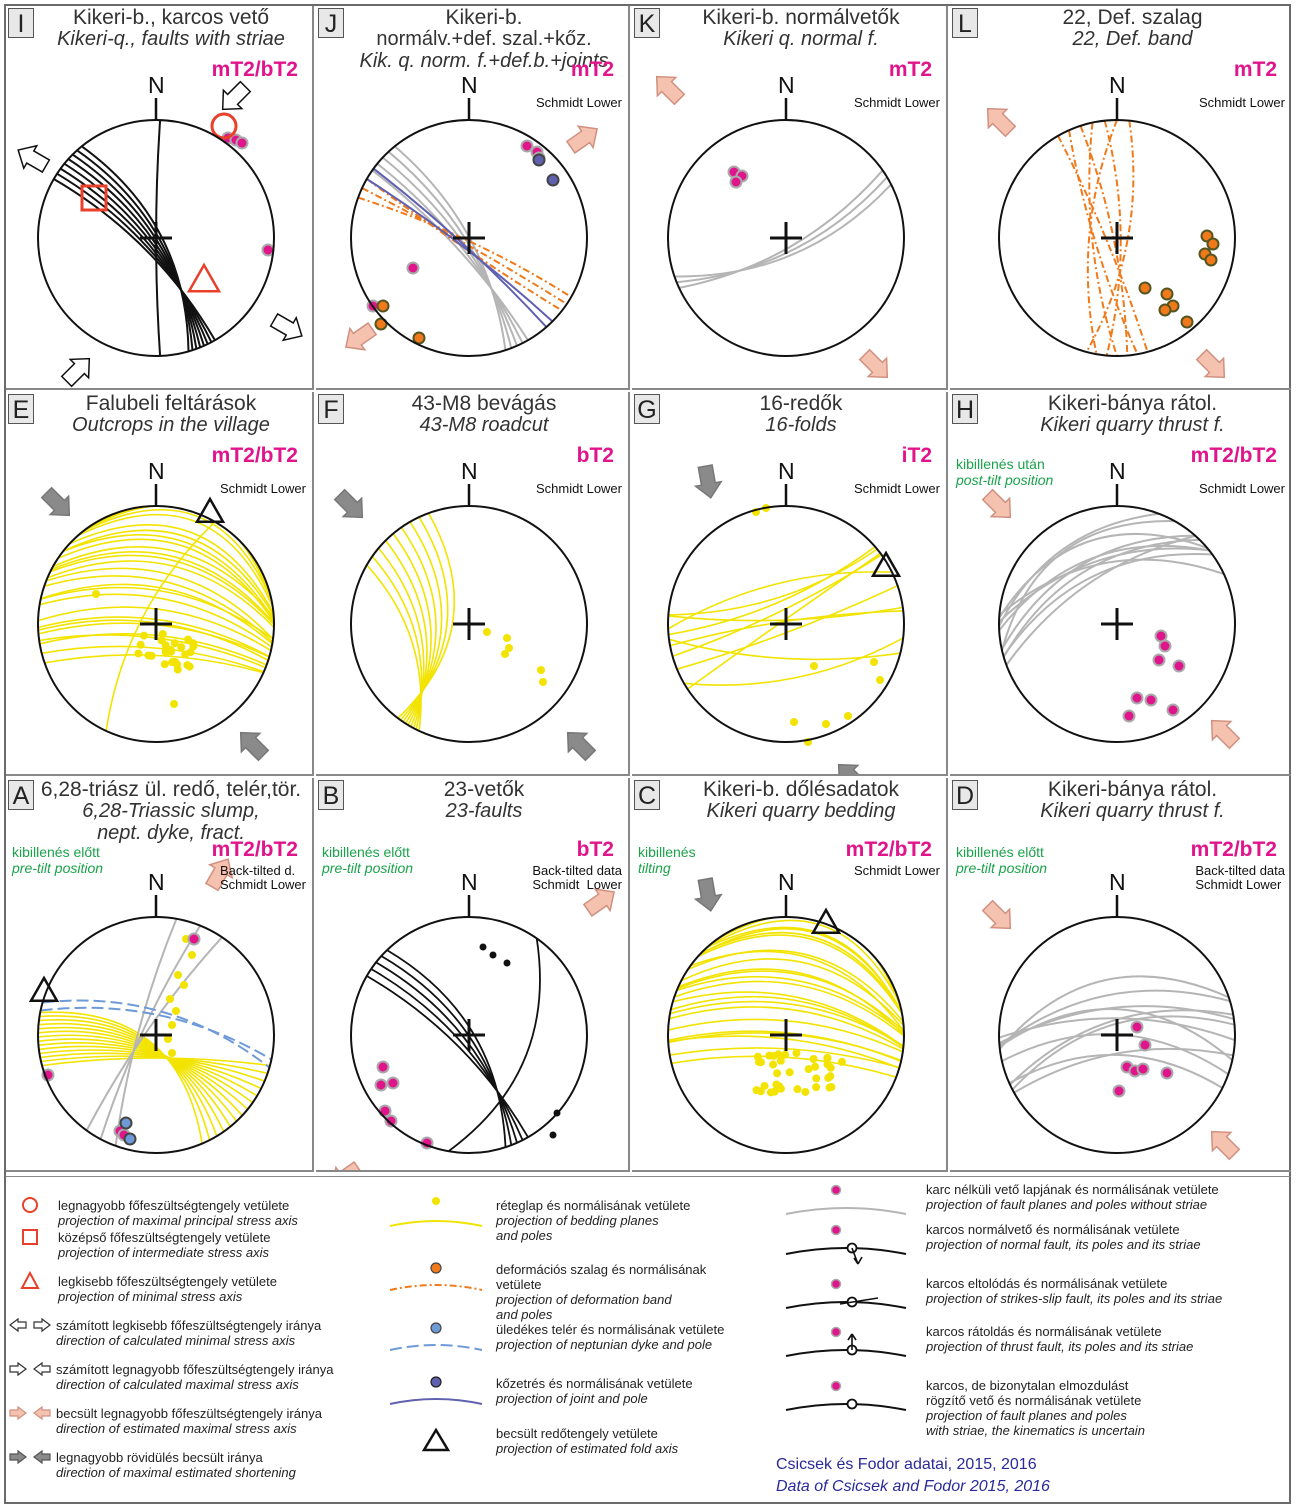 This screenshot has height=1511, width=1297. I want to click on strike-slip-icon, so click(846, 1305).